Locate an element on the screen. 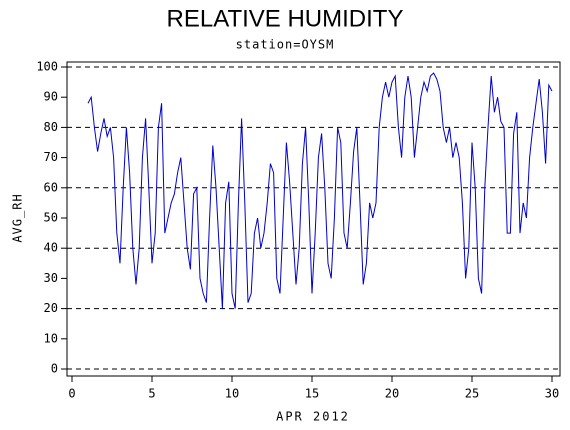  y-tick-label: 80 is located at coordinates (51, 127).